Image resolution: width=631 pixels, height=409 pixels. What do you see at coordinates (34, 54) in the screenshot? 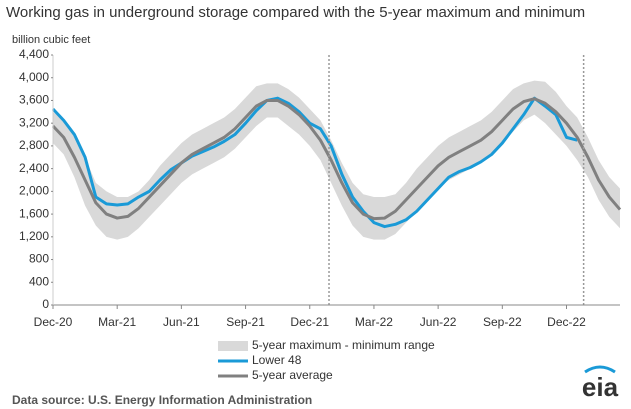
I see `y-tick-label: 4,400` at bounding box center [34, 54].